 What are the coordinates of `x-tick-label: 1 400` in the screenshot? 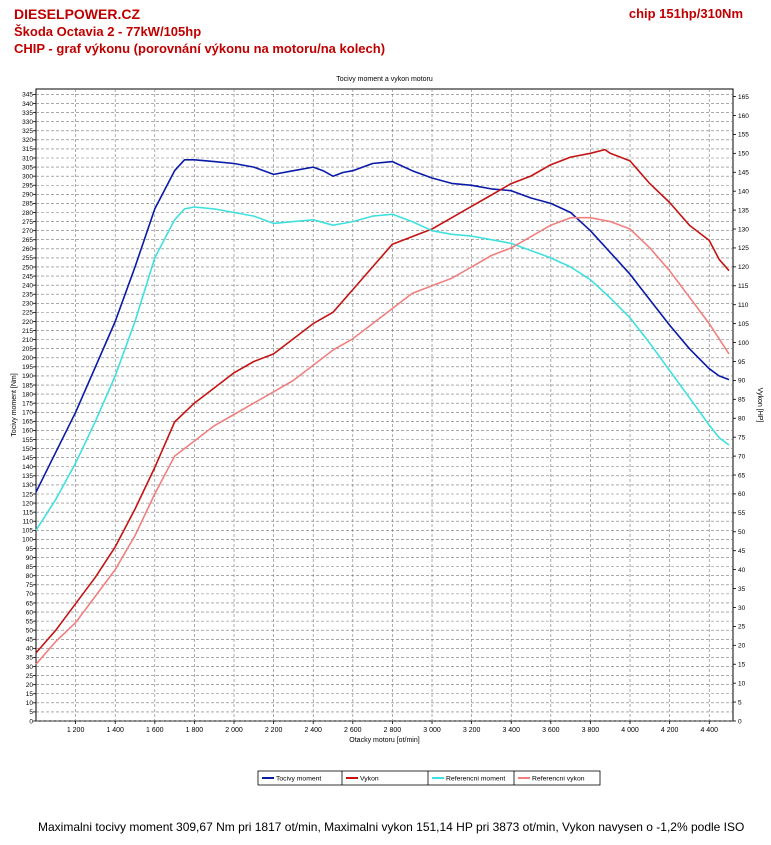 It's located at (115, 730).